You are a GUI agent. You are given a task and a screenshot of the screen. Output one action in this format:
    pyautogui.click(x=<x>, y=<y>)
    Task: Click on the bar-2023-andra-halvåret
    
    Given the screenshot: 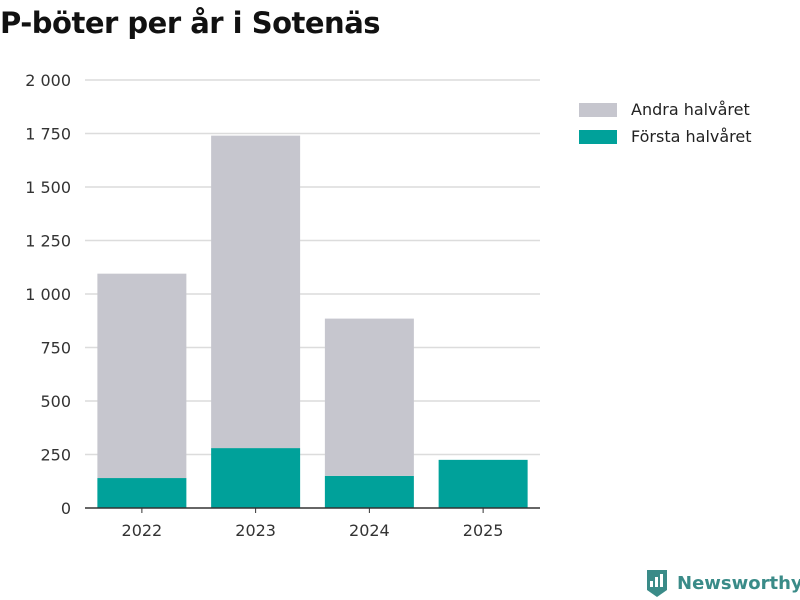 What is the action you would take?
    pyautogui.click(x=256, y=292)
    